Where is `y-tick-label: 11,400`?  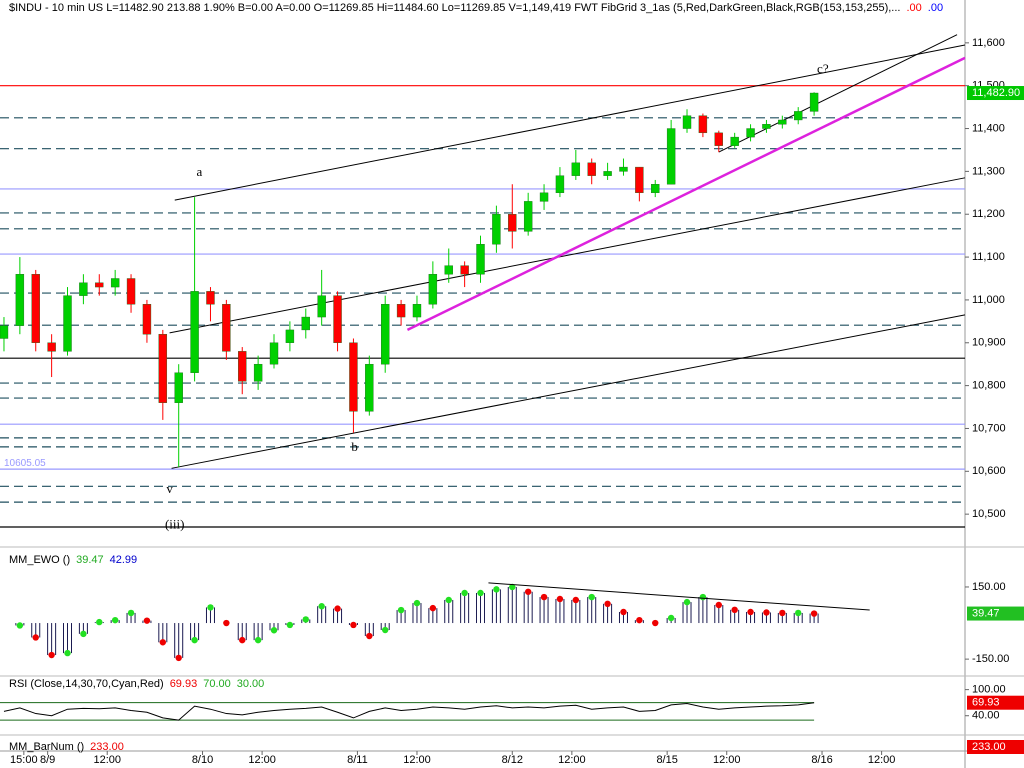 y-tick-label: 11,400 is located at coordinates (988, 128).